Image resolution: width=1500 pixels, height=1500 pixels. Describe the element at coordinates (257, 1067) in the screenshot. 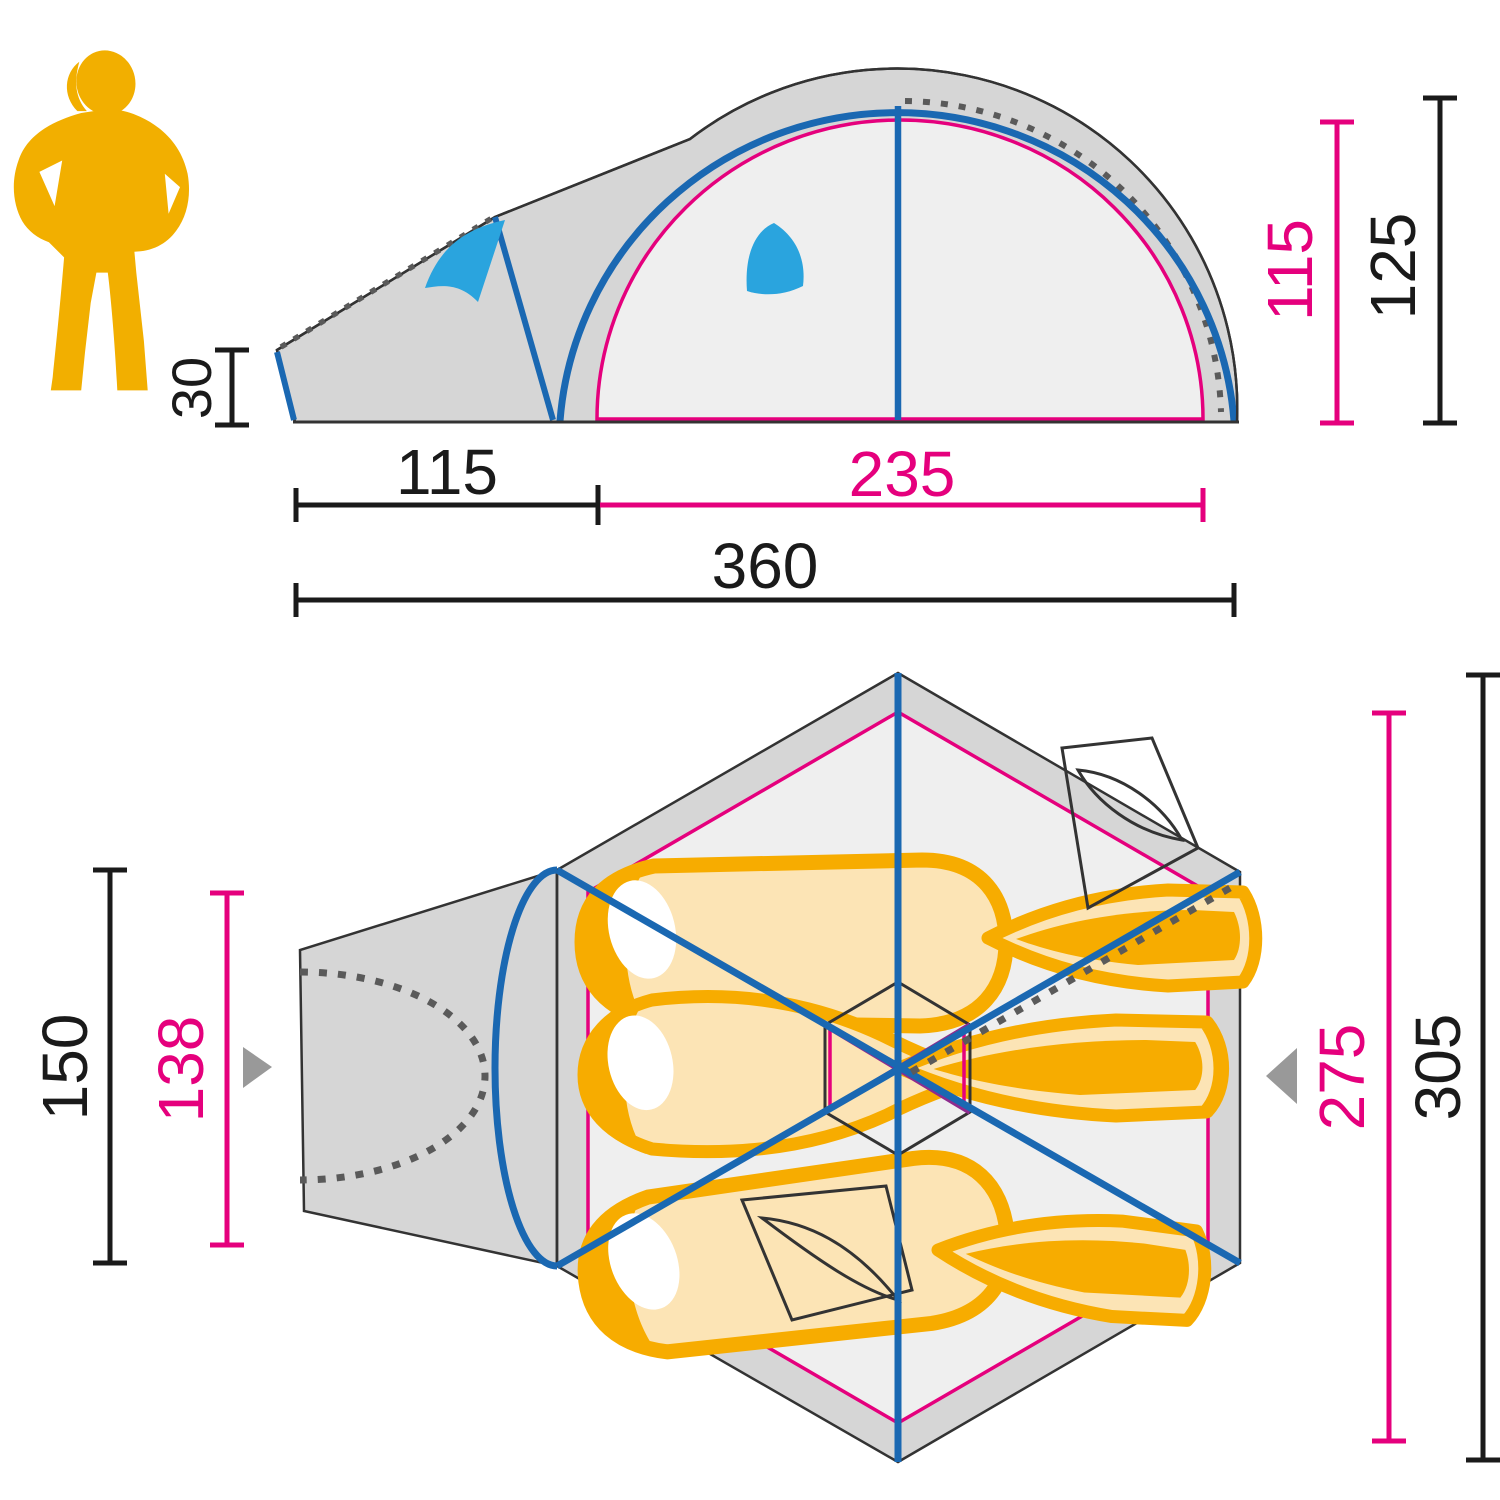

I see `entrance-arrow-left` at that location.